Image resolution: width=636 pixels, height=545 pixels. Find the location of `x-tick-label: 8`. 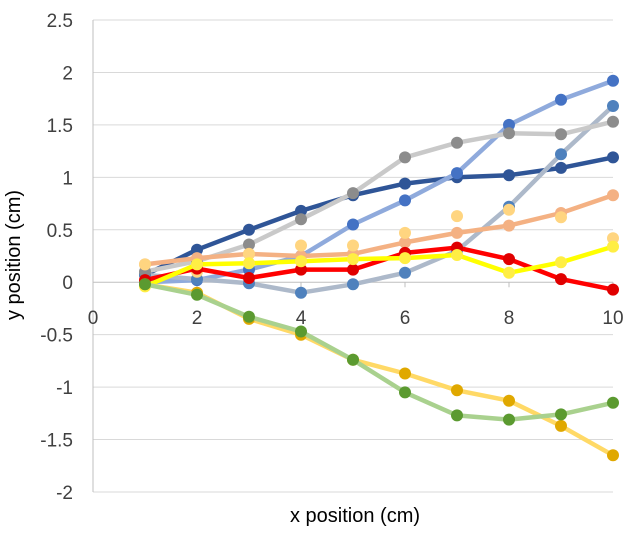

x-tick-label: 8 is located at coordinates (509, 318).